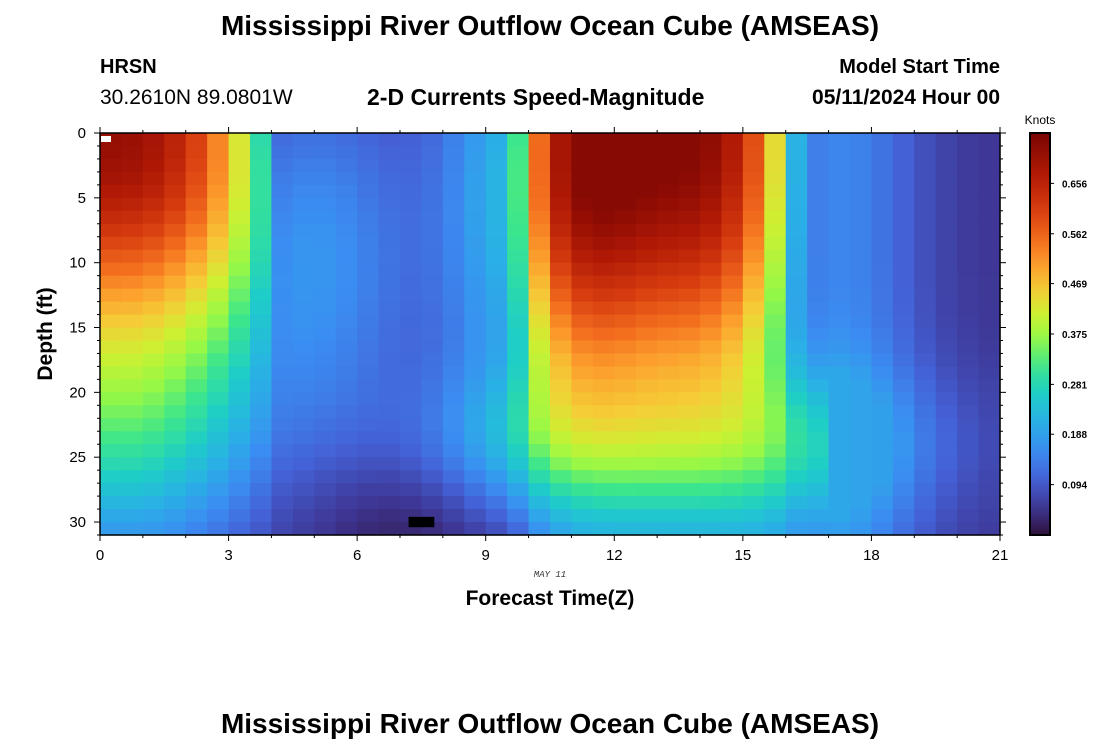 This screenshot has width=1100, height=750. Describe the element at coordinates (919, 67) in the screenshot. I see `model-start-label: Model Start Time` at that location.